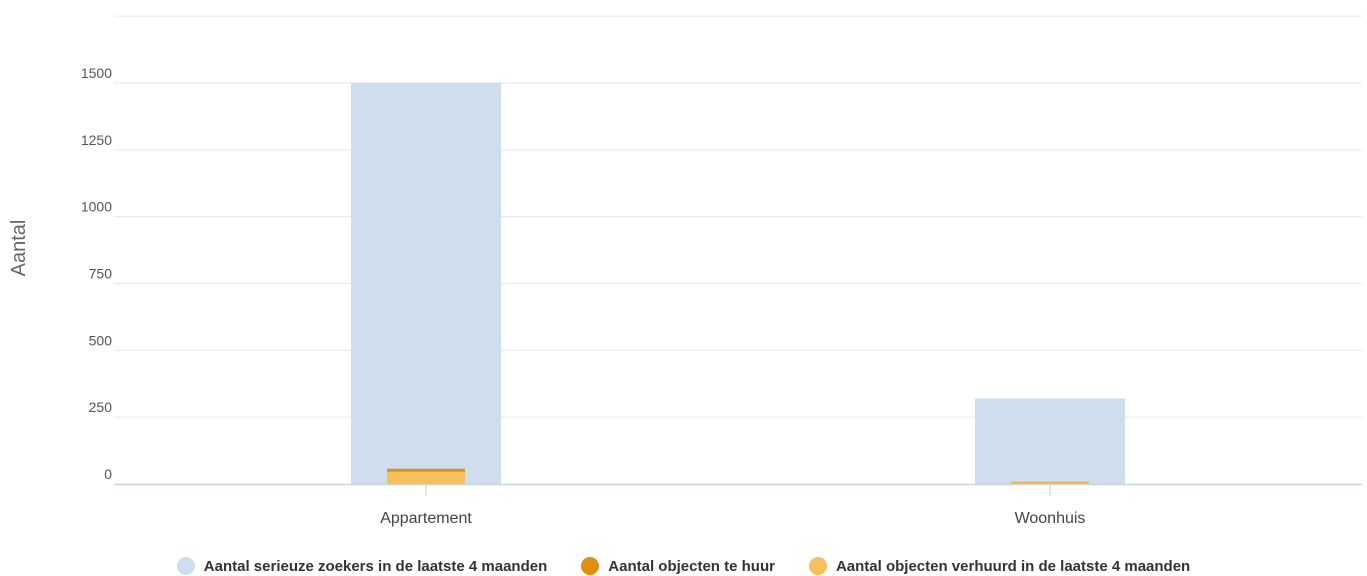 This screenshot has height=576, width=1367. Describe the element at coordinates (590, 566) in the screenshot. I see `legend-swatch-objecten-te-huur` at that location.